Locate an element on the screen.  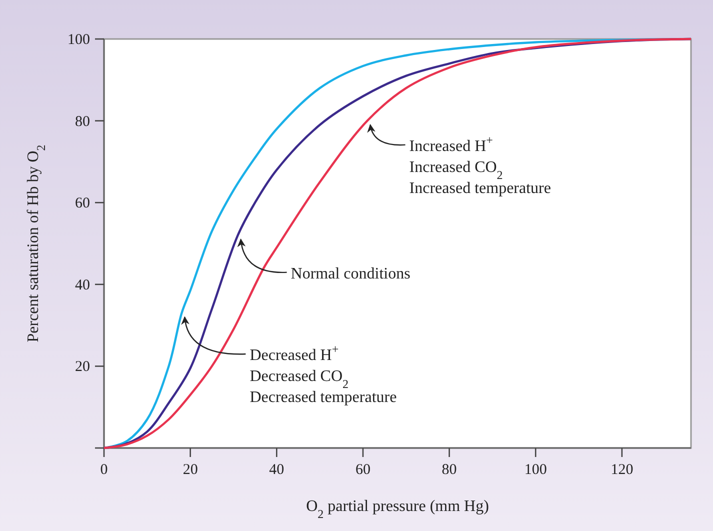
y-tick-label: 60 is located at coordinates (82, 204).